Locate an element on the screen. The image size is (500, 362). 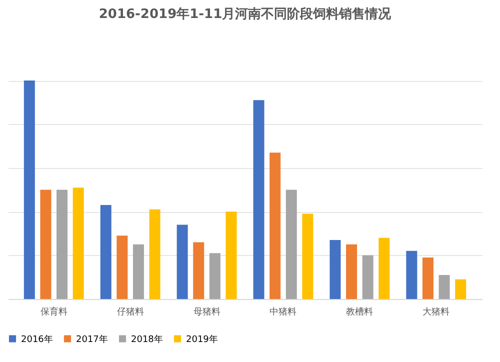
x-tick-label: 教槽料 is located at coordinates (360, 312).